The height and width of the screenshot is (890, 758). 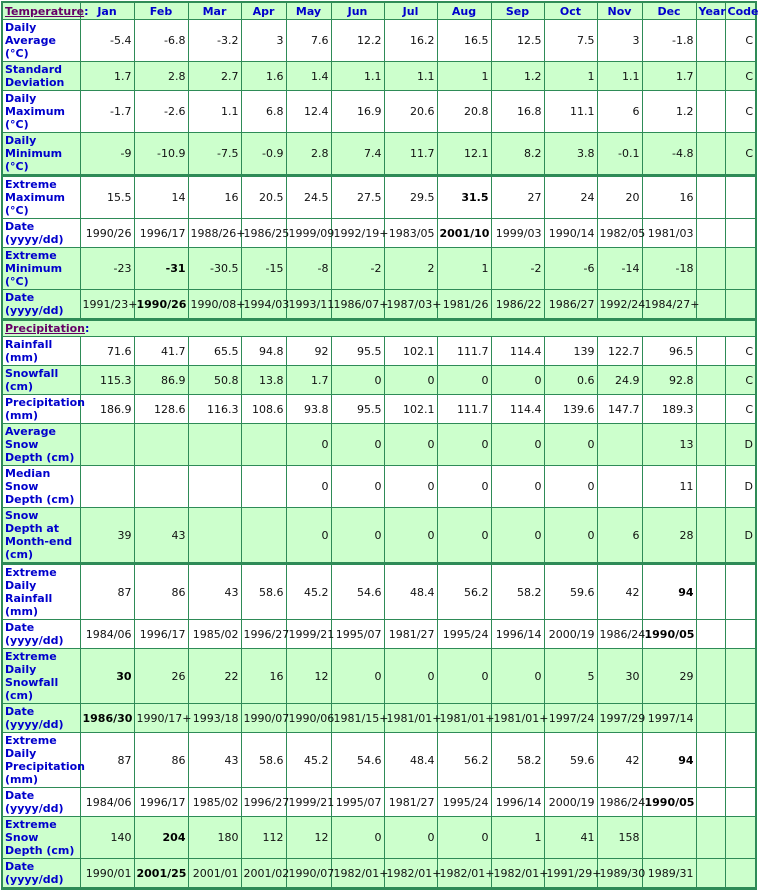 What do you see at coordinates (309, 718) in the screenshot?
I see `value-cell-may: 1990/06` at bounding box center [309, 718].